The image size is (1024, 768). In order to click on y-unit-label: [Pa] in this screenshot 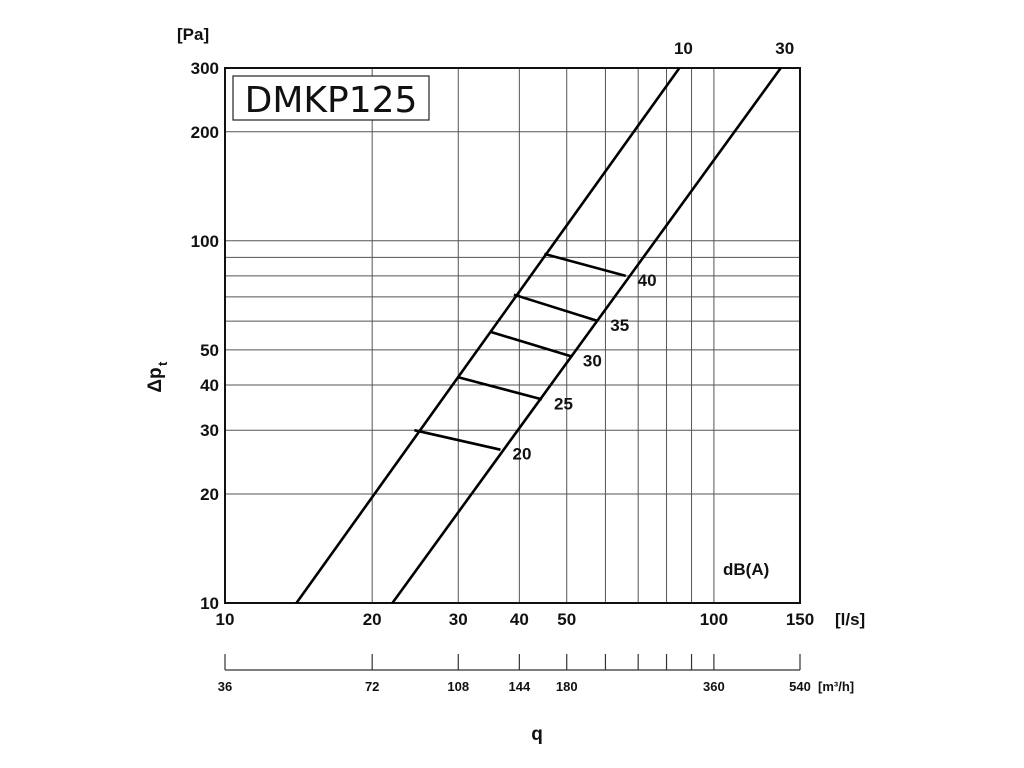, I will do `click(193, 34)`.